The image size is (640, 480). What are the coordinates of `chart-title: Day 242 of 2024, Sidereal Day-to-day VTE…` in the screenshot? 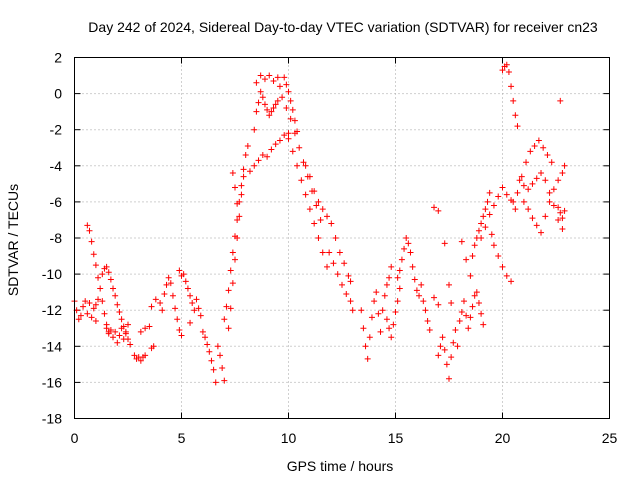 It's located at (343, 27).